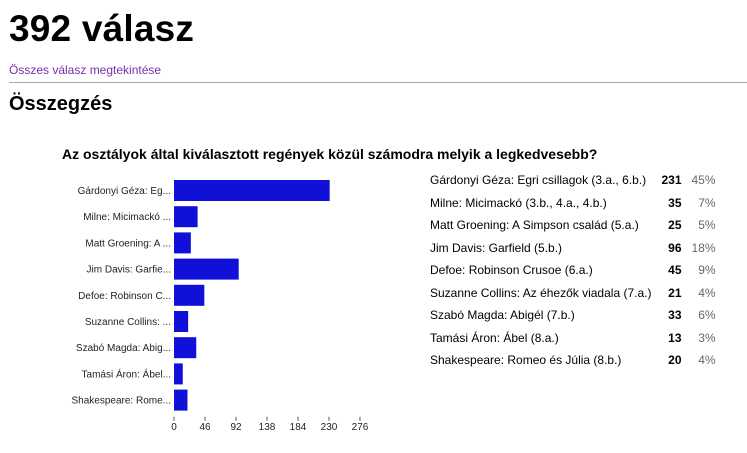 The image size is (747, 453). What do you see at coordinates (707, 270) in the screenshot?
I see `percent-cell: 9%` at bounding box center [707, 270].